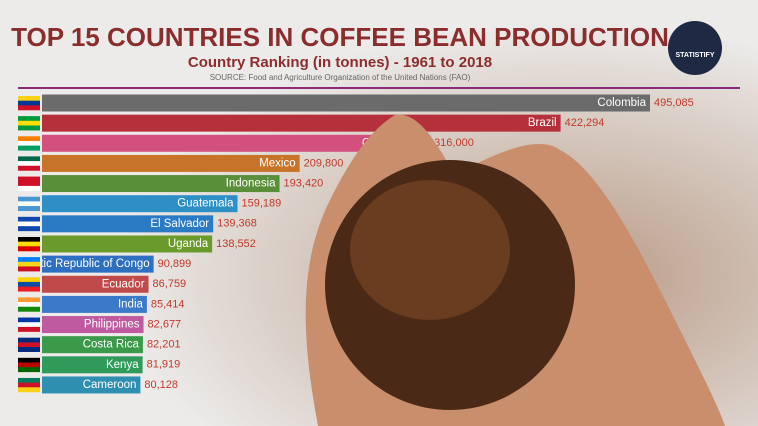 The image size is (758, 426). Describe the element at coordinates (122, 365) in the screenshot. I see `bar-label: Kenya` at that location.